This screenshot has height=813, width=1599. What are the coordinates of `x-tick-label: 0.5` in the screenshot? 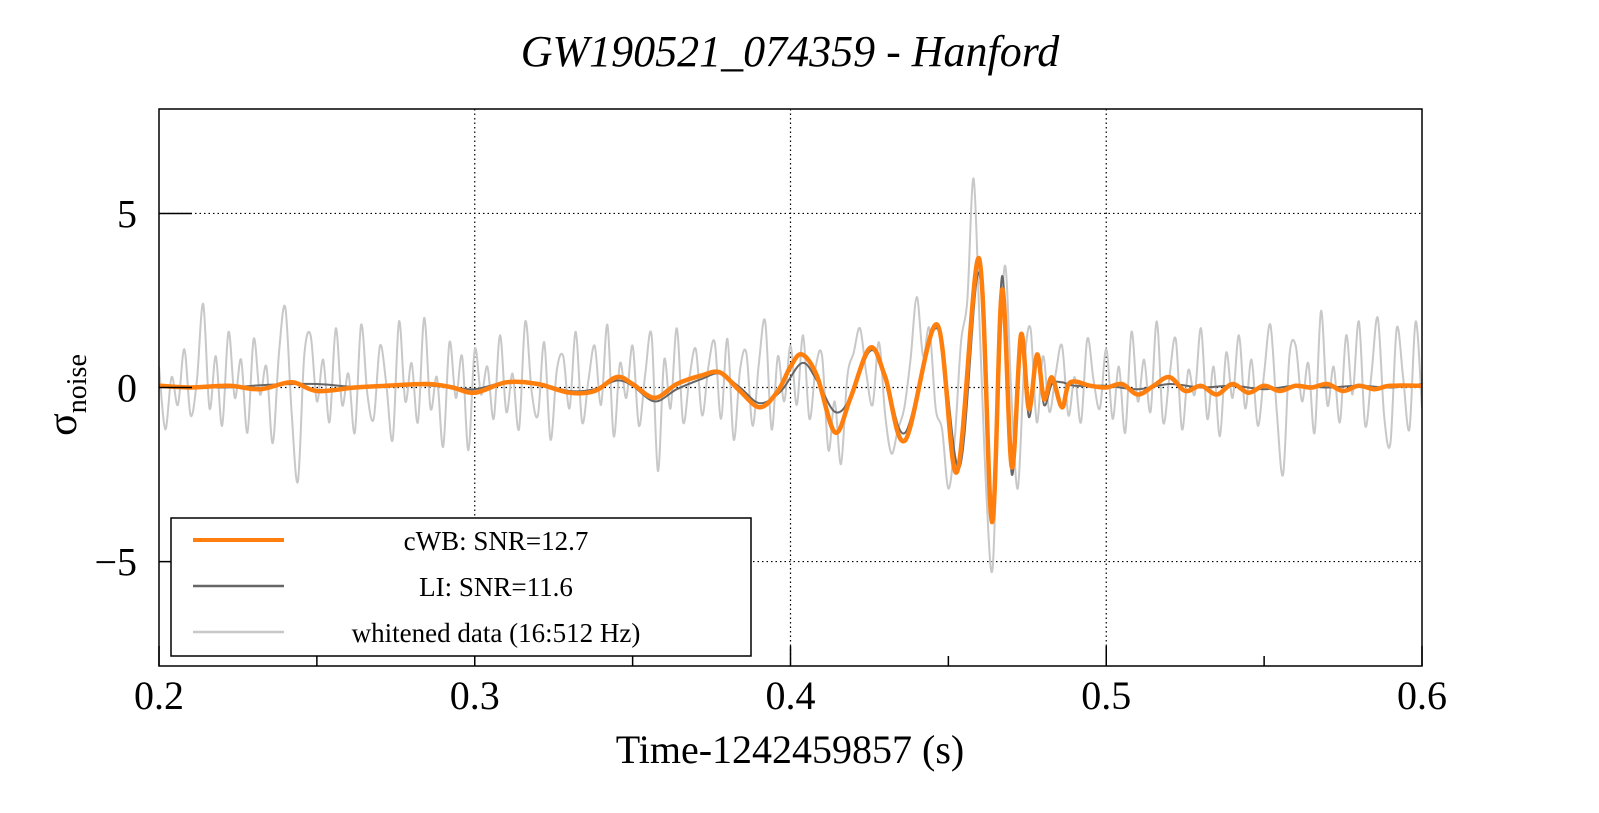 It's located at (1106, 695).